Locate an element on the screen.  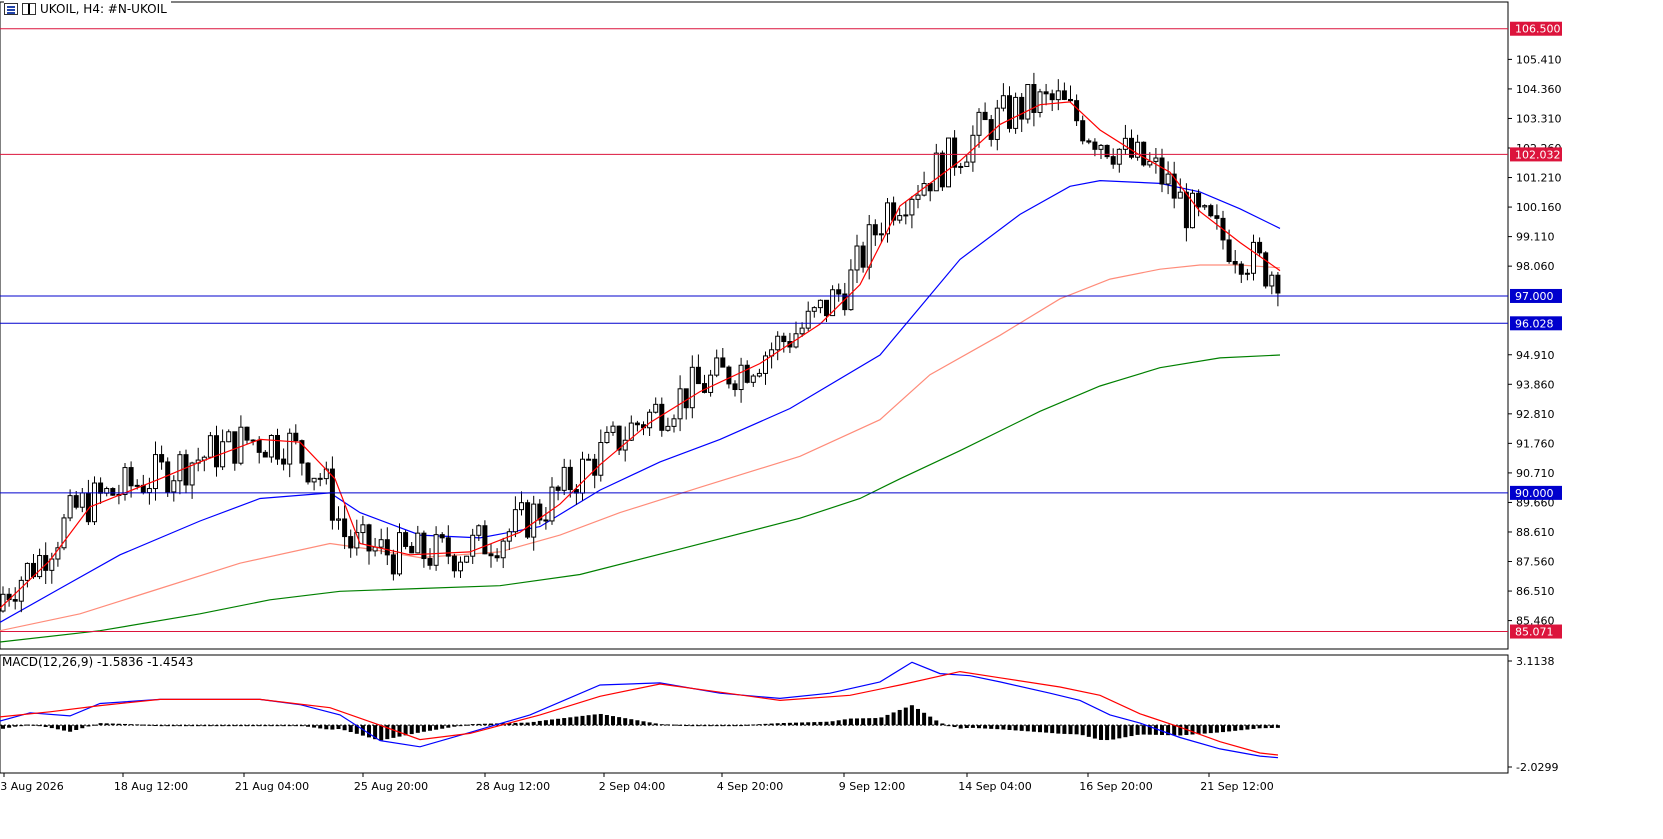
bar-chart-icon is located at coordinates (11, 9).